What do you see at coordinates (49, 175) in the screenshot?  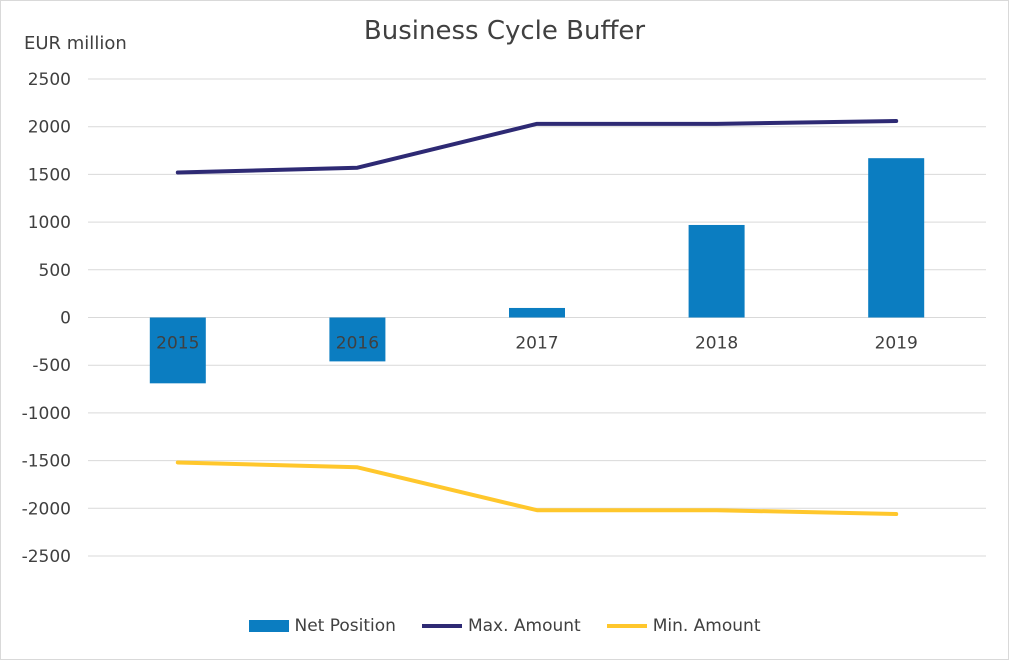 I see `y-tick-label: 1500` at bounding box center [49, 175].